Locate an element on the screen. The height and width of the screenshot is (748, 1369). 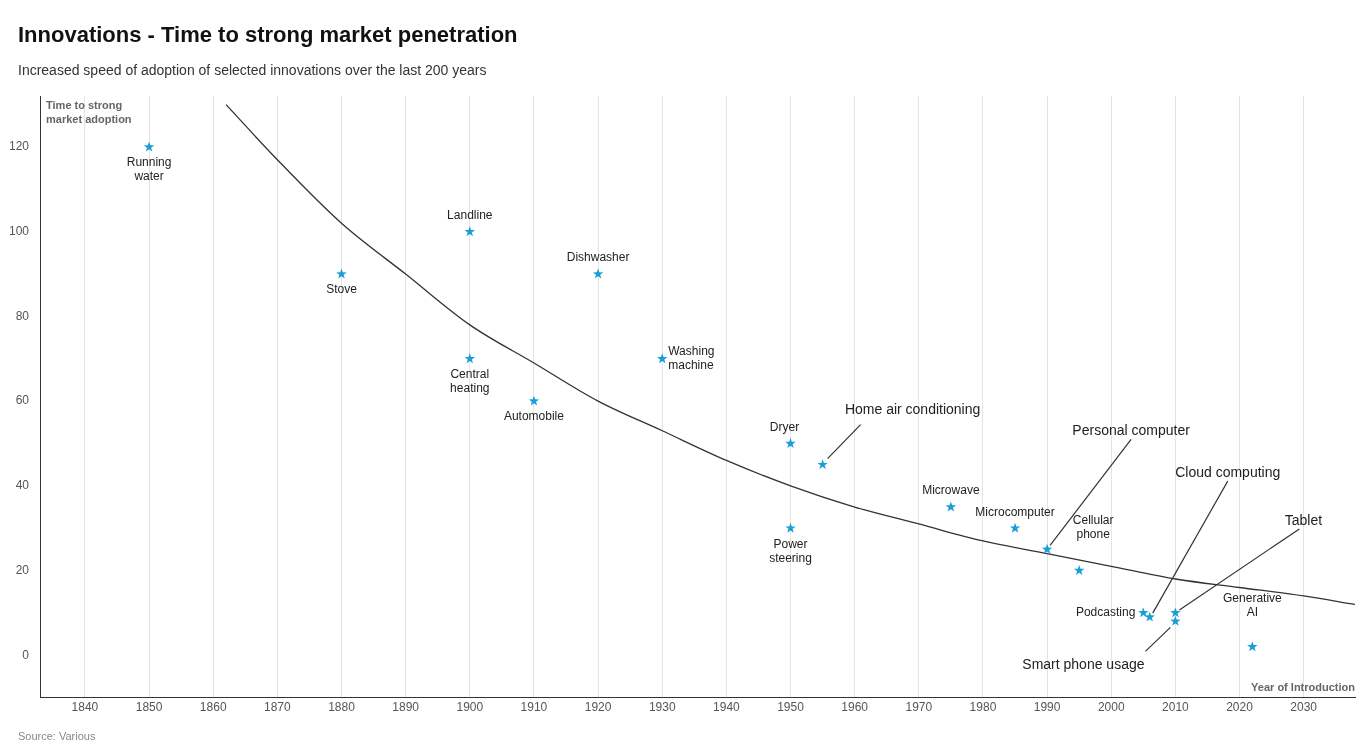
annotation: Tablet is located at coordinates (1303, 519).